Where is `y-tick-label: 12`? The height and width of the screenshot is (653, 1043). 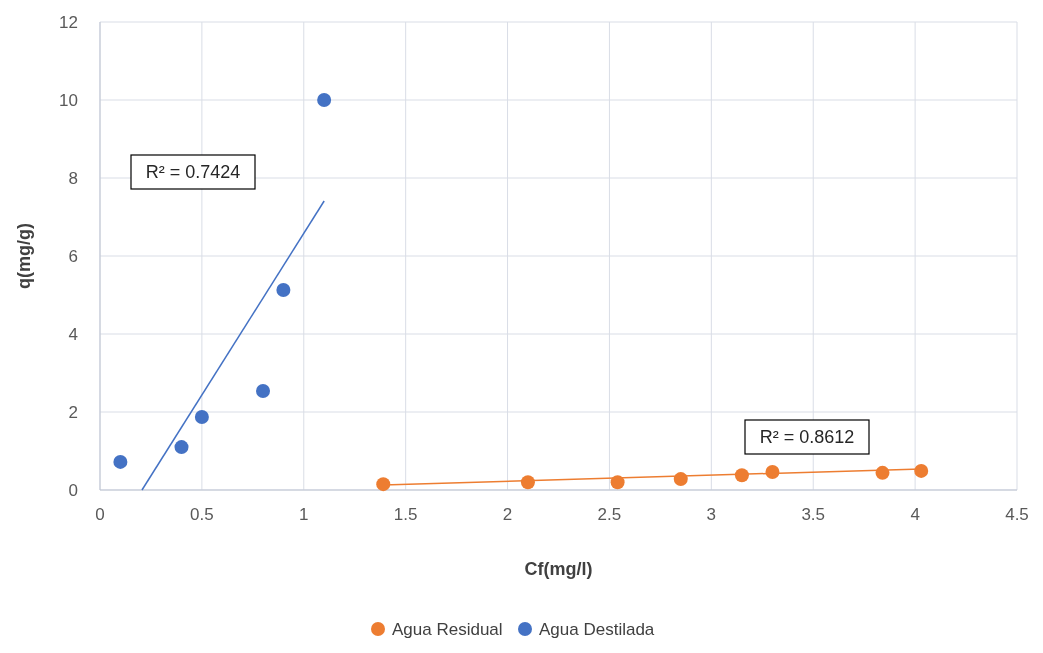 y-tick-label: 12 is located at coordinates (68, 22).